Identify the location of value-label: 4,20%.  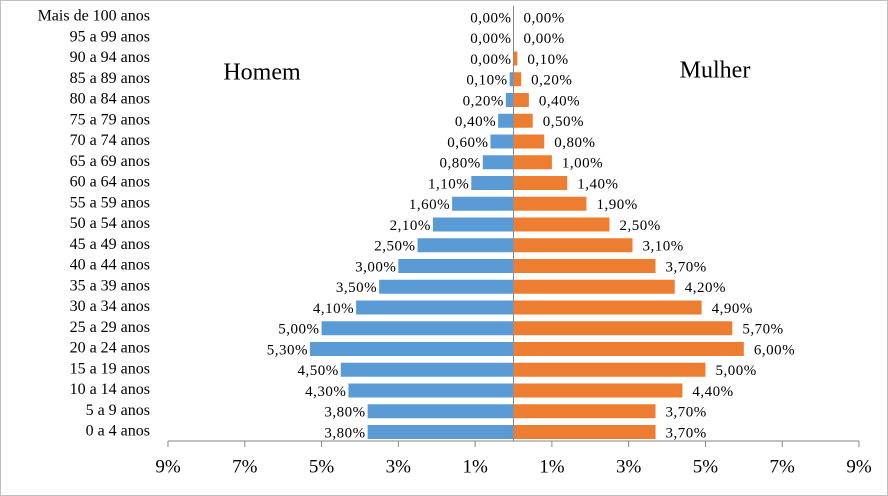
(705, 288).